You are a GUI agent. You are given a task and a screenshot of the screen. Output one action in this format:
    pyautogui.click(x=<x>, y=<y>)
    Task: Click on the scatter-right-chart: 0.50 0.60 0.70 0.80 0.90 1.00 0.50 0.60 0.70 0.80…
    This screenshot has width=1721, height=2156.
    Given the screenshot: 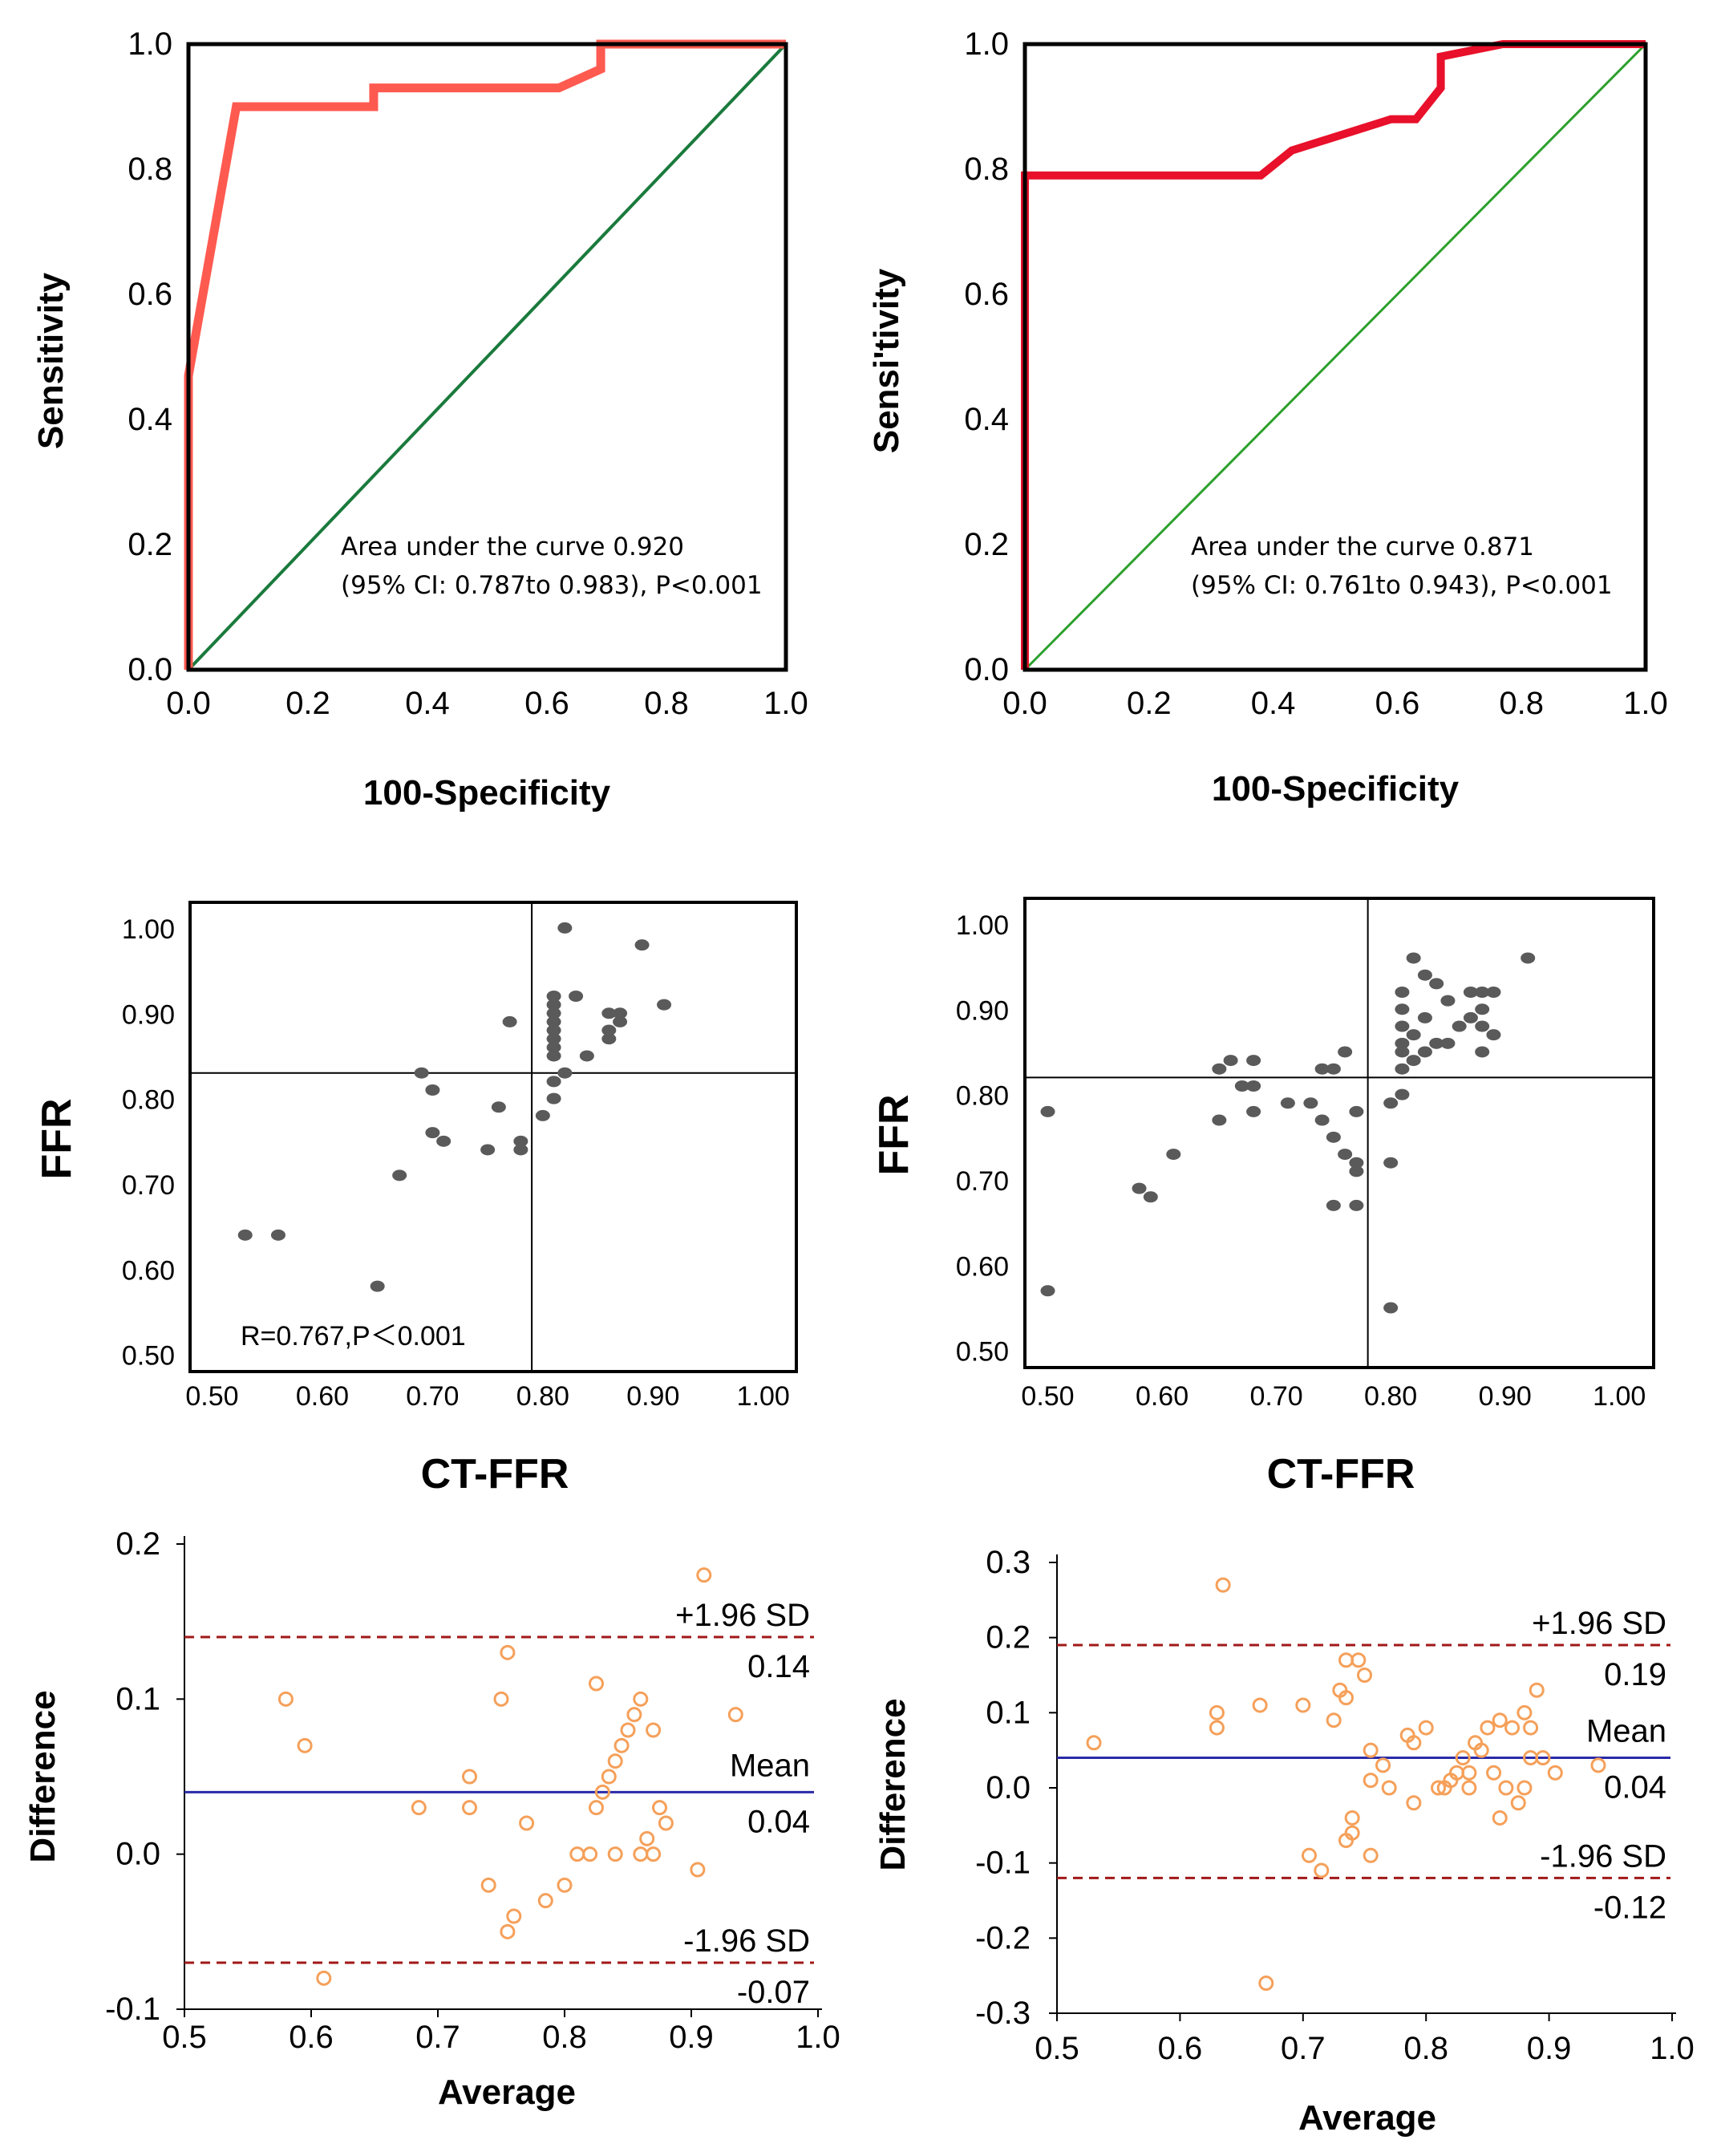 What is the action you would take?
    pyautogui.click(x=1263, y=1197)
    